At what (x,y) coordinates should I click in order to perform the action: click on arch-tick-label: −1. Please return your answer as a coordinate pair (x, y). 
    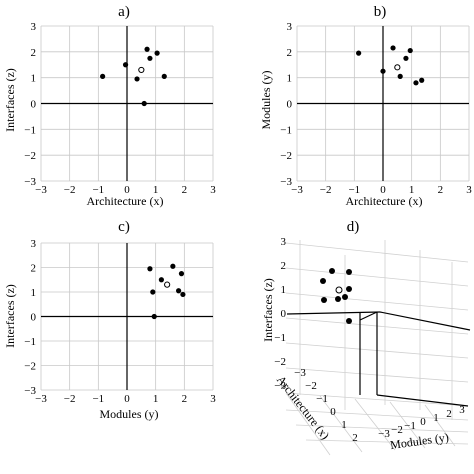
    Looking at the image, I should click on (322, 399).